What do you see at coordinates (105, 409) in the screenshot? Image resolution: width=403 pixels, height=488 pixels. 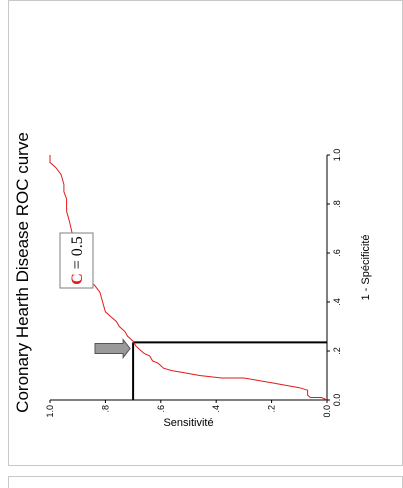 I see `y-tick-label: .8` at bounding box center [105, 409].